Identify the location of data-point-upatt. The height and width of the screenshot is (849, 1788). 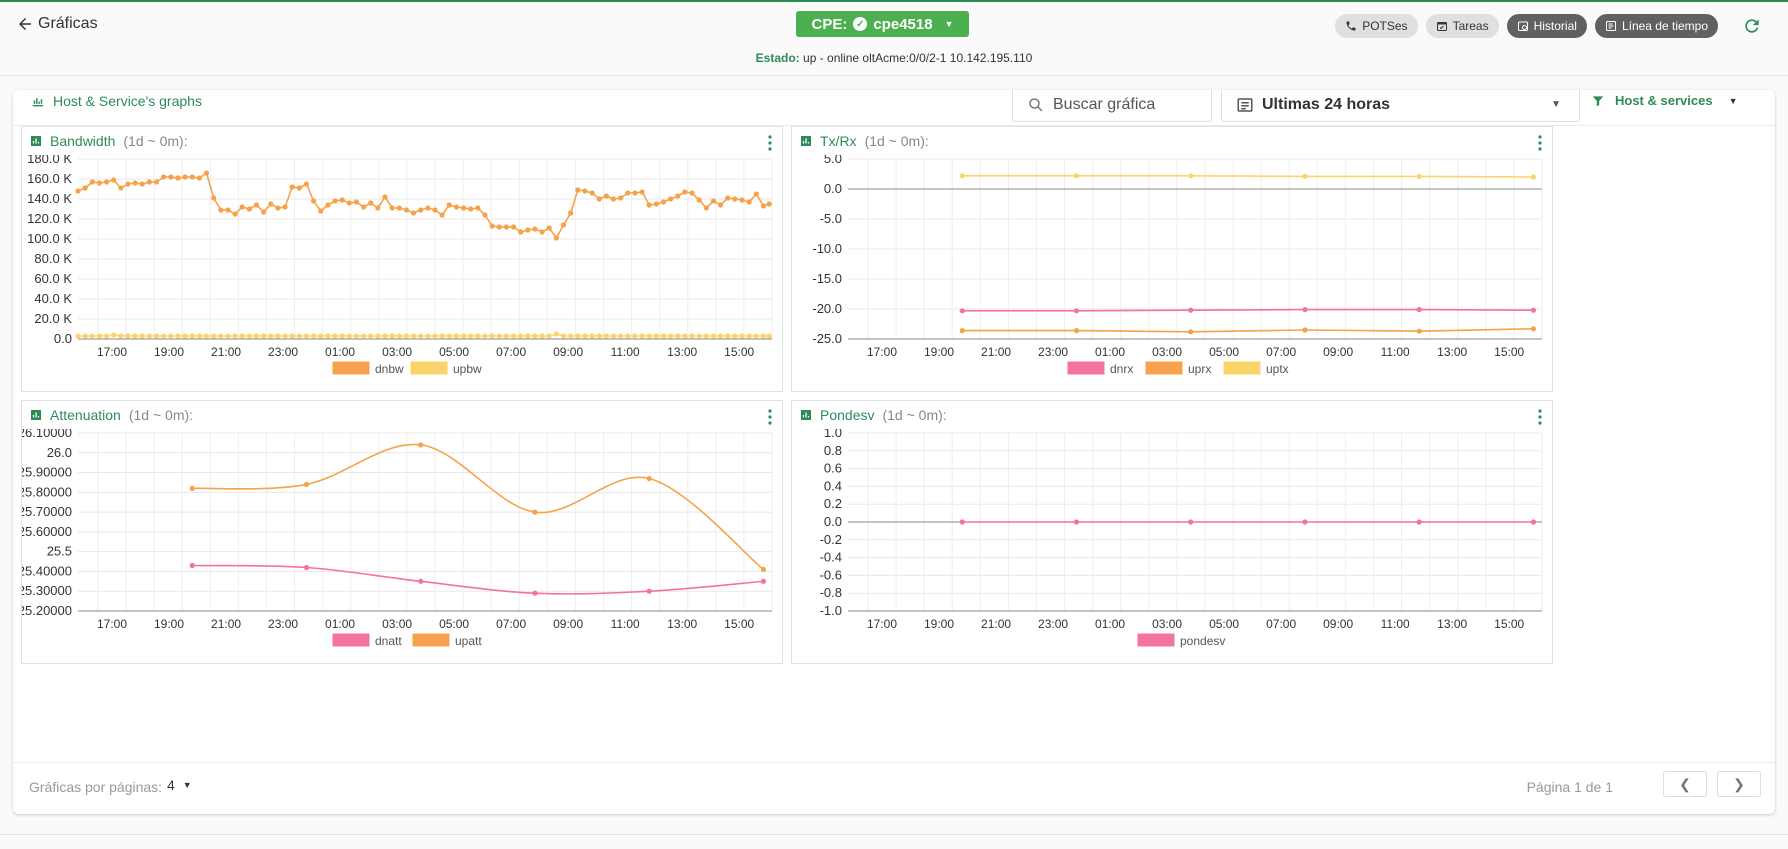
(535, 512).